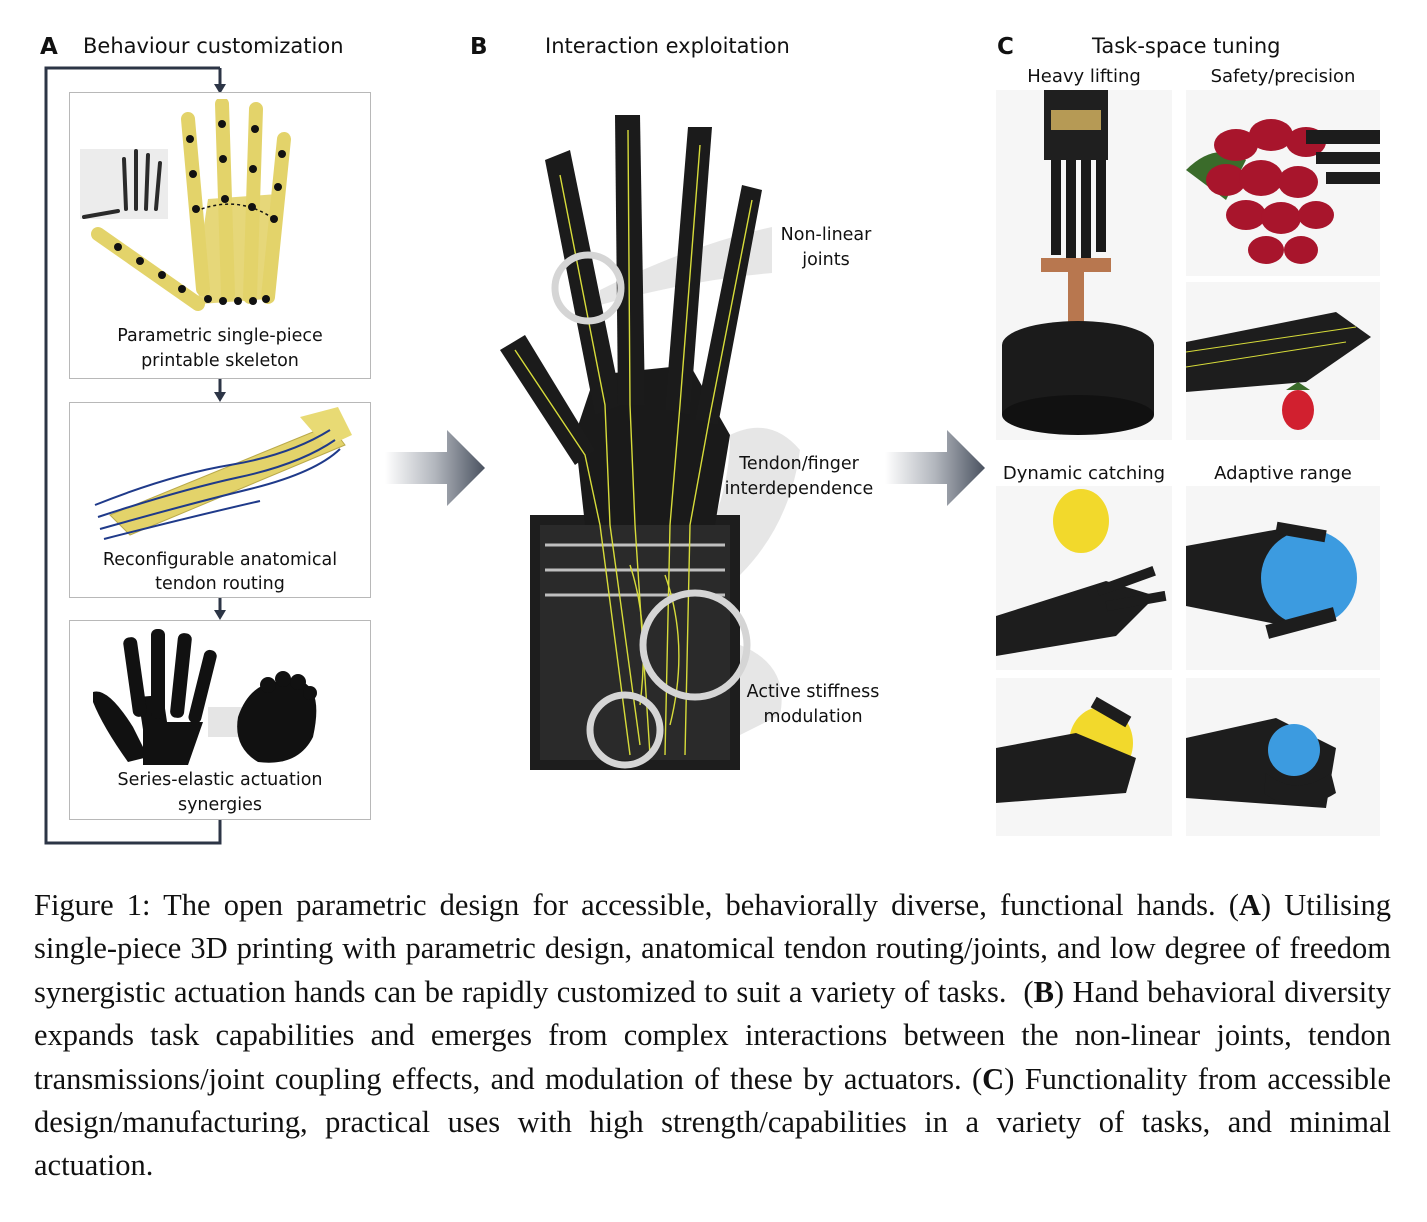  What do you see at coordinates (1283, 361) in the screenshot?
I see `strawberry-photo` at bounding box center [1283, 361].